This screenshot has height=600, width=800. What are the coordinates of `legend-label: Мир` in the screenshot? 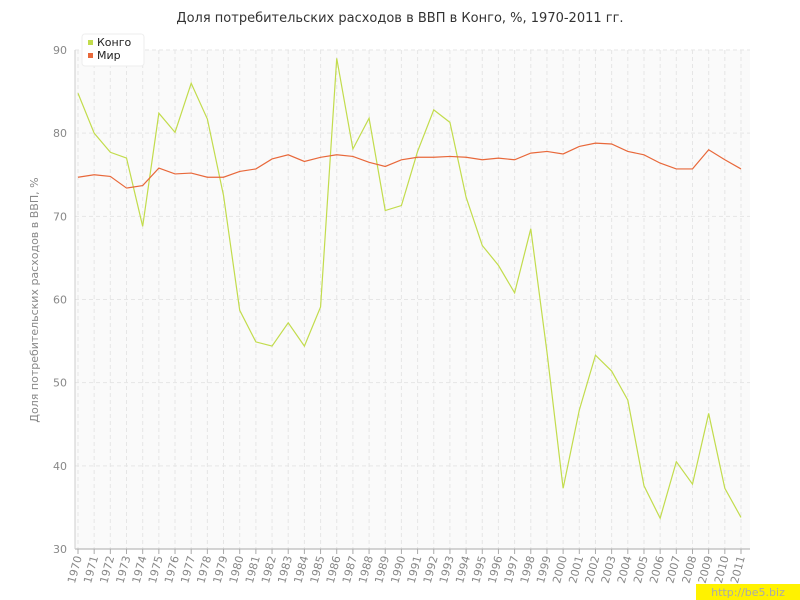 It's located at (109, 55).